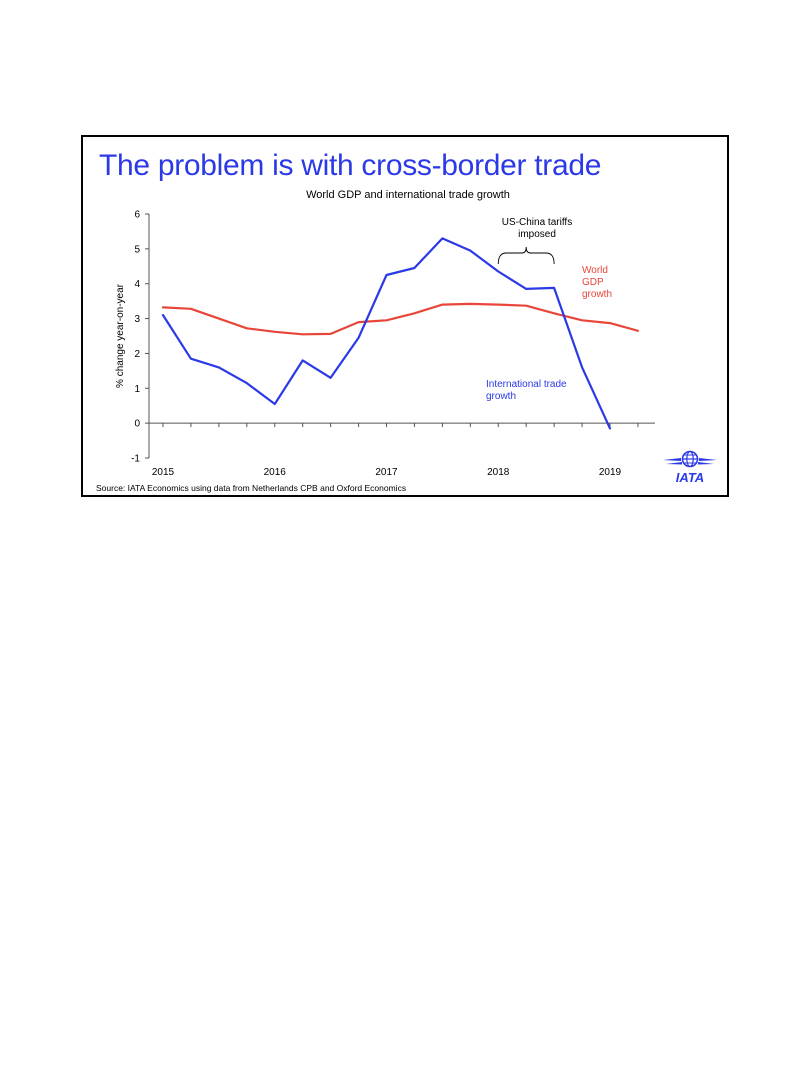 The height and width of the screenshot is (1080, 810). Describe the element at coordinates (137, 319) in the screenshot. I see `y-tick-label: 3` at that location.